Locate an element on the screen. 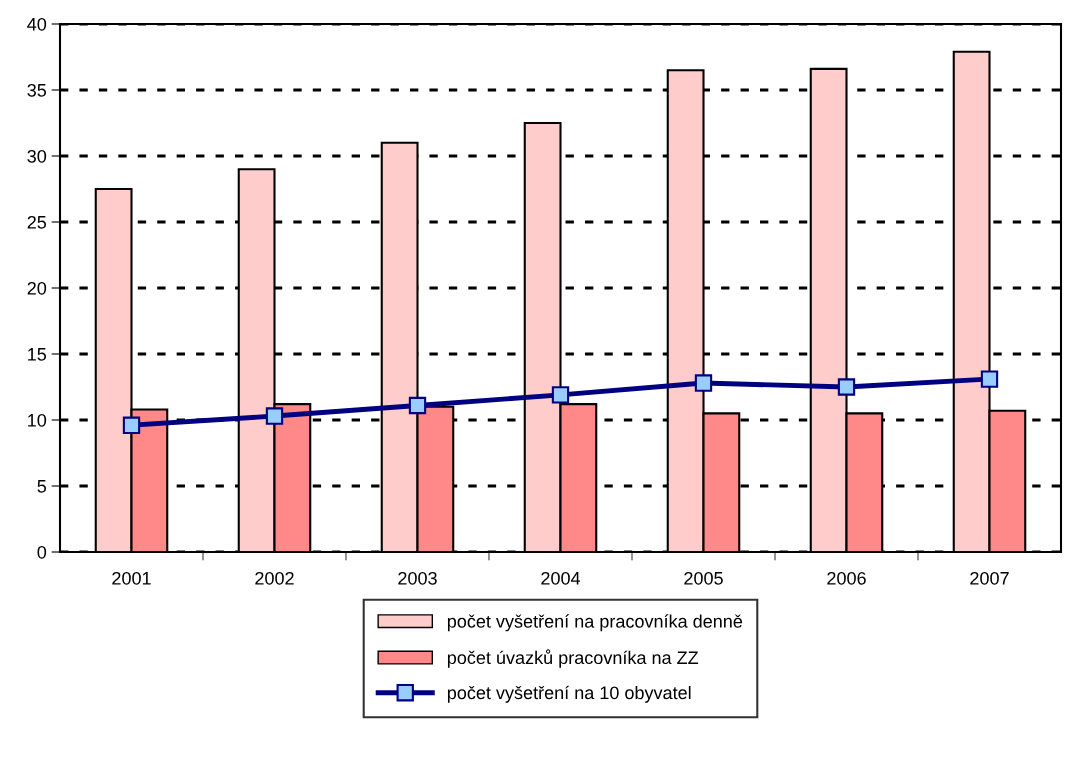 The image size is (1072, 770). y-tick-label: 30 is located at coordinates (37, 156).